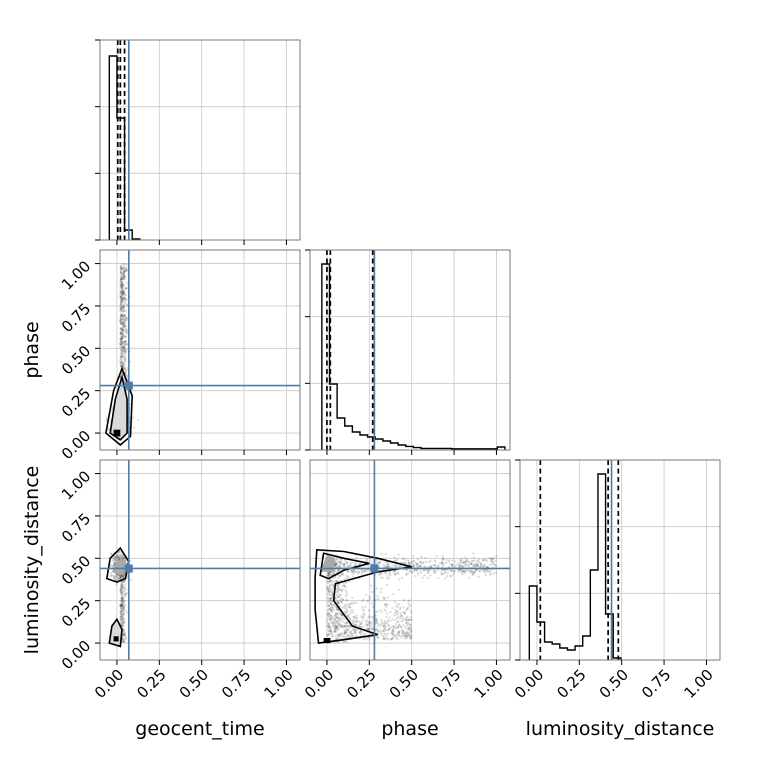 The height and width of the screenshot is (760, 760). Describe the element at coordinates (488, 684) in the screenshot. I see `x-tick-label: 1.00` at that location.